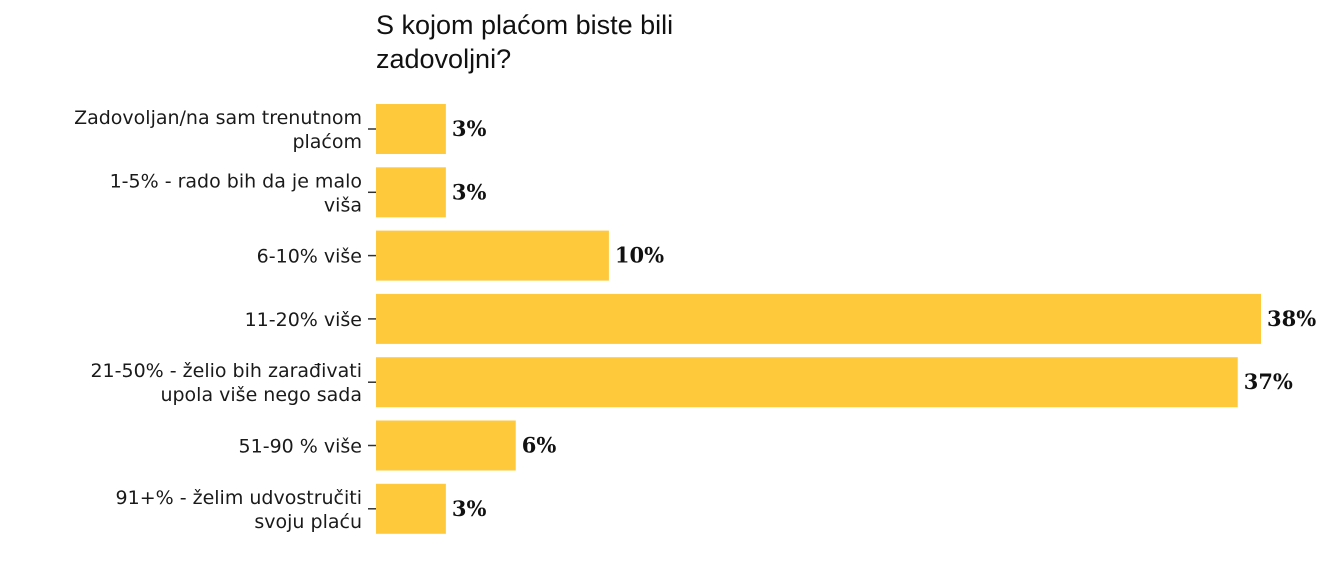  What do you see at coordinates (309, 257) in the screenshot?
I see `category-label-2: 6-10% više` at bounding box center [309, 257].